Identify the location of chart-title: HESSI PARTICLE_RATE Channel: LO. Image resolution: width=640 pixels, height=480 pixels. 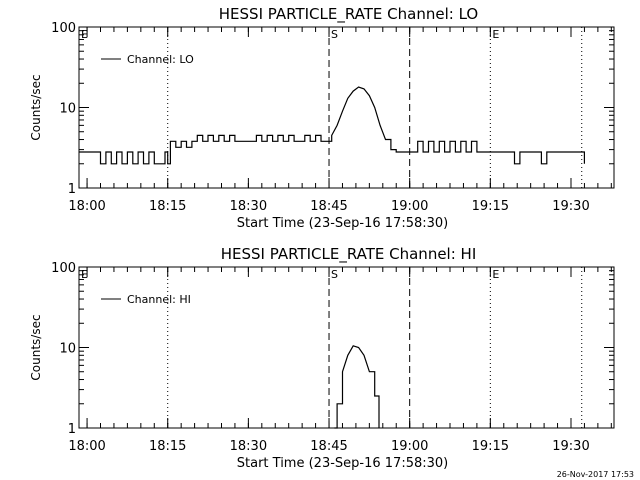
(348, 14).